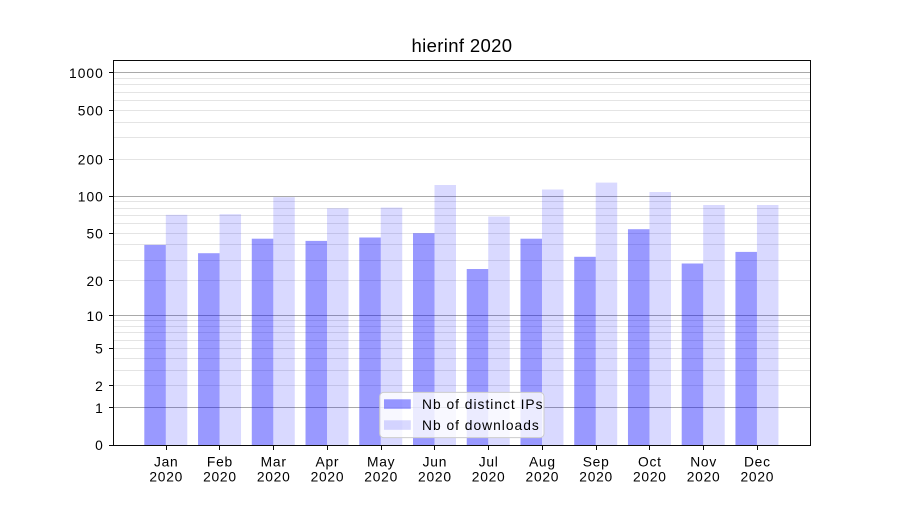 The width and height of the screenshot is (900, 505). I want to click on svg-text: 0, so click(99, 445).